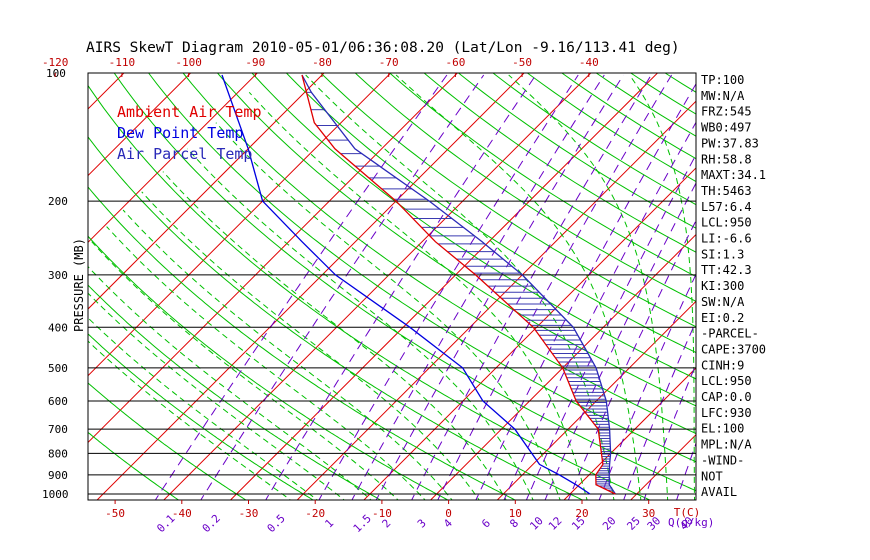 This screenshot has width=870, height=560. What do you see at coordinates (730, 143) in the screenshot?
I see `index-entry: PW:37.83` at bounding box center [730, 143].